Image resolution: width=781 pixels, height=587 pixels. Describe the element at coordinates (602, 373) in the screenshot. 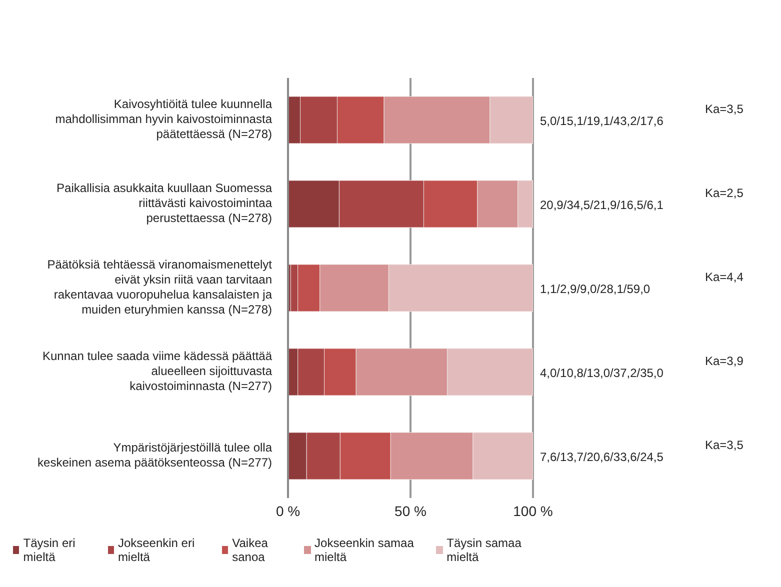

I see `text: 4,0/10,8/13,0/37,2/35,0` at that location.